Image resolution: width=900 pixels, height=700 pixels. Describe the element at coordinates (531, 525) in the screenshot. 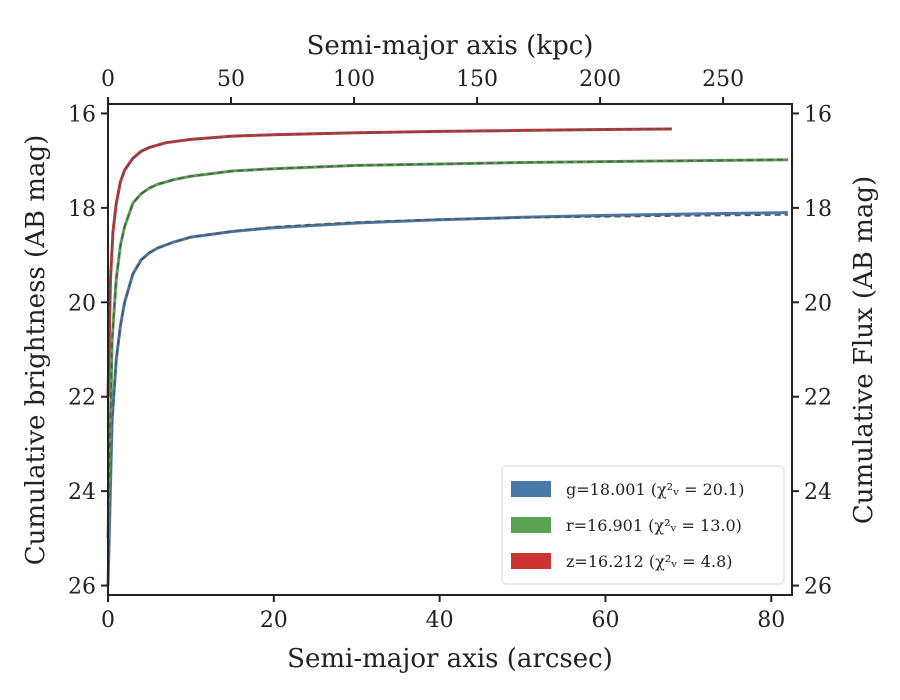

I see `legend-swatch-r` at that location.